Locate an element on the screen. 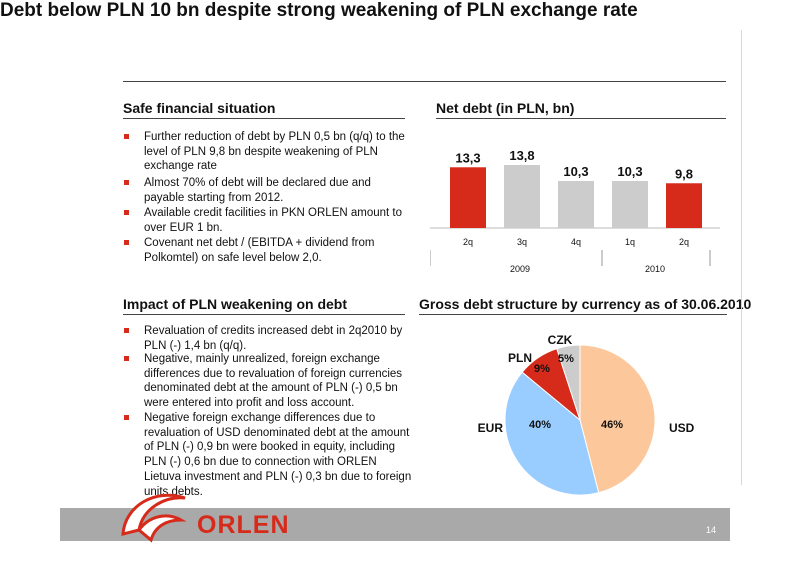  gross-debt-heading-rule is located at coordinates (573, 314).